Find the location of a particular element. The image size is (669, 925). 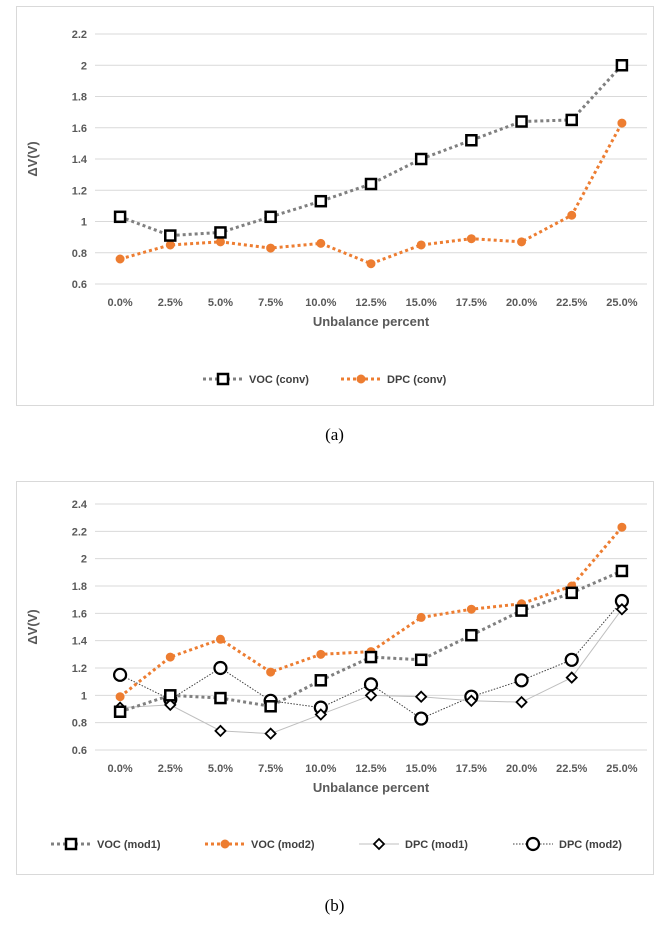

y-tick-label: 2.4 is located at coordinates (80, 505).